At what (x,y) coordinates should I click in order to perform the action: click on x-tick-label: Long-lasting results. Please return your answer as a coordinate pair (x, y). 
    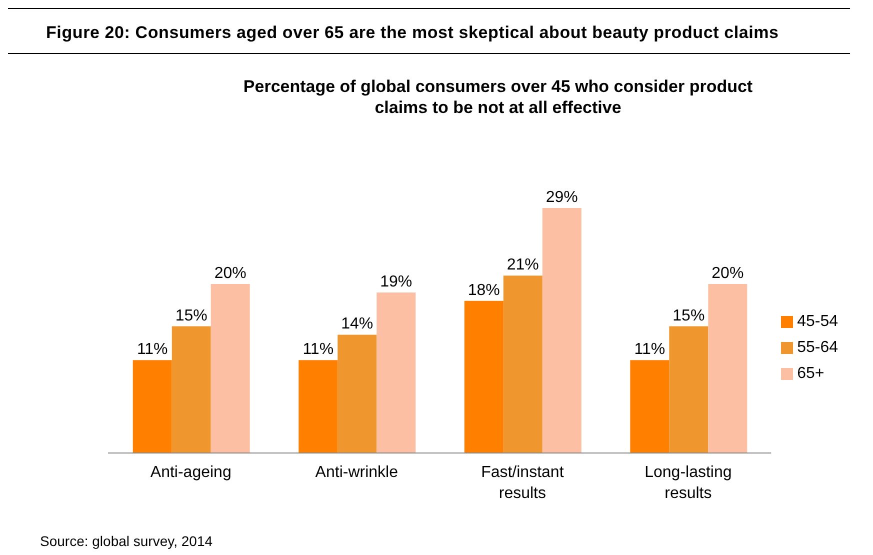
    Looking at the image, I should click on (688, 483).